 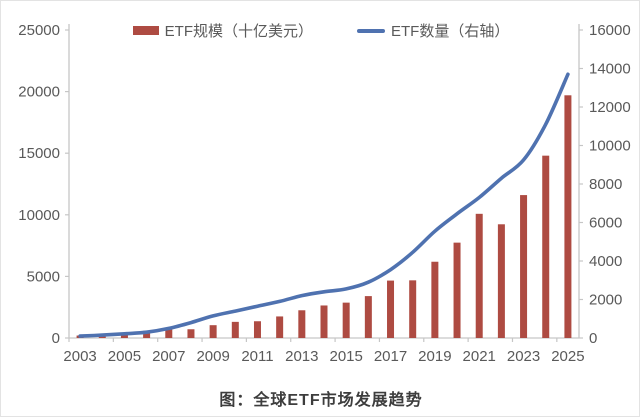 What do you see at coordinates (39, 215) in the screenshot?
I see `left-axis-tick-label: 10000` at bounding box center [39, 215].